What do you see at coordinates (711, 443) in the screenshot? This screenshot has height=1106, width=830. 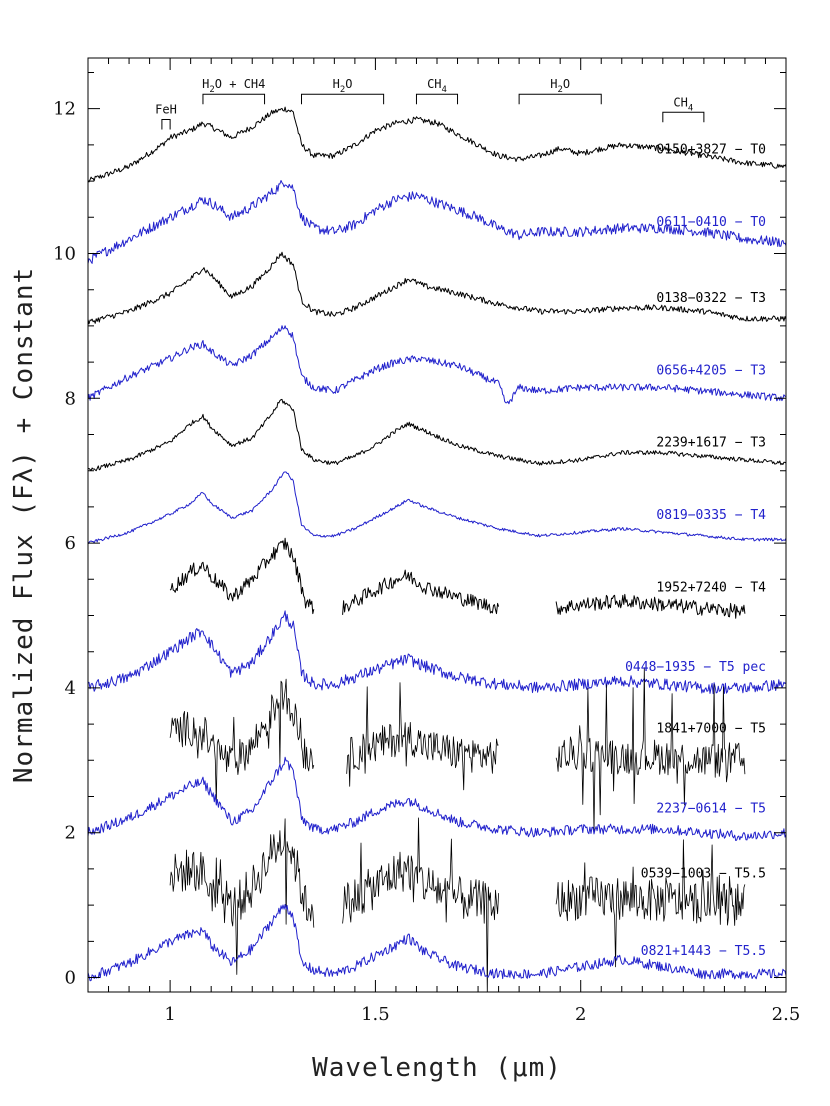 I see `spectrum-label: 2239+1617 − T3` at bounding box center [711, 443].